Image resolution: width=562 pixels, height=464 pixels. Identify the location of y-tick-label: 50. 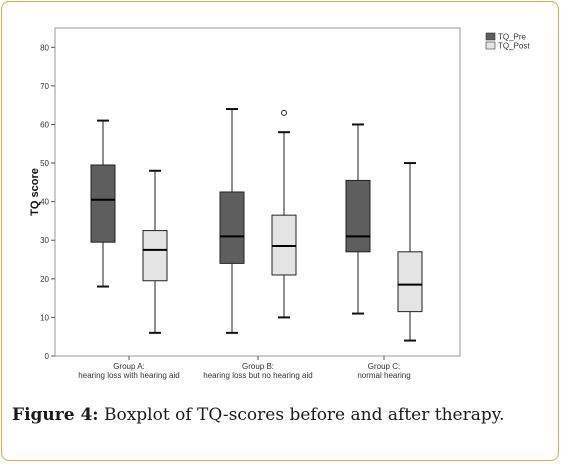
(44, 163).